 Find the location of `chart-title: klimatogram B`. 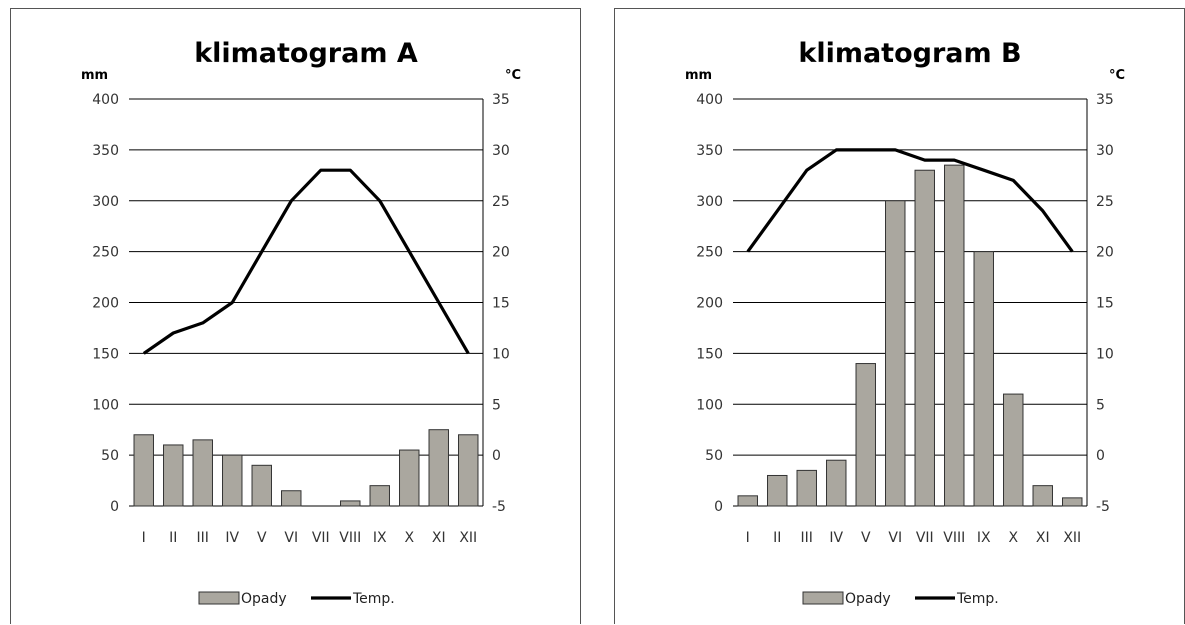

chart-title: klimatogram B is located at coordinates (909, 53).